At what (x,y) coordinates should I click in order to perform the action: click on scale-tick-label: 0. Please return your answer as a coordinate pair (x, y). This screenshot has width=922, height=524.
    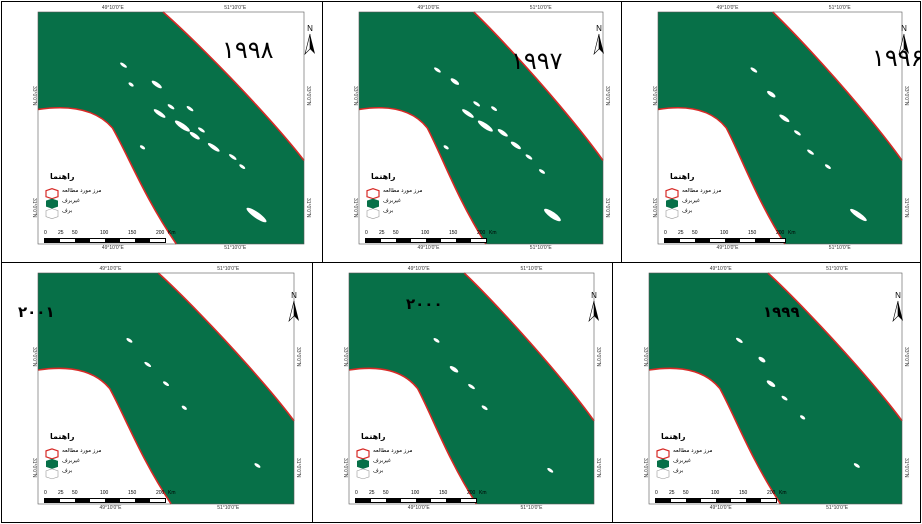
    Looking at the image, I should click on (45, 233).